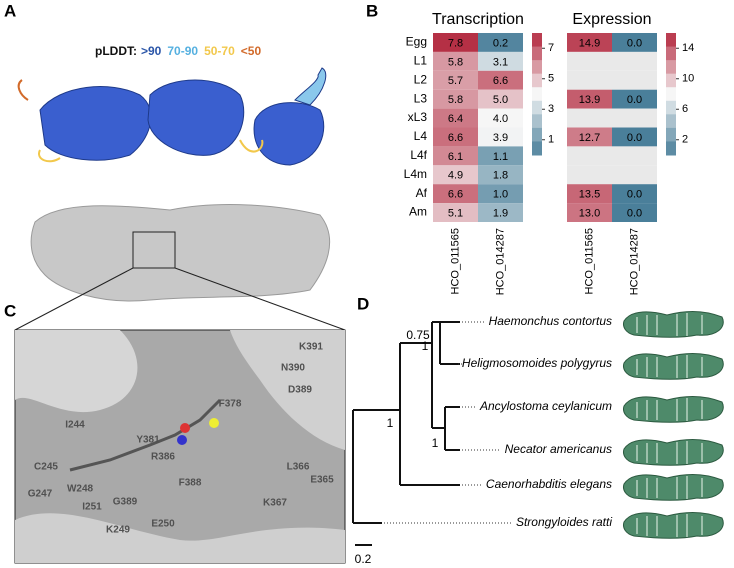 The image size is (734, 568). Describe the element at coordinates (634, 261) in the screenshot. I see `column-label: HCO_014287` at that location.